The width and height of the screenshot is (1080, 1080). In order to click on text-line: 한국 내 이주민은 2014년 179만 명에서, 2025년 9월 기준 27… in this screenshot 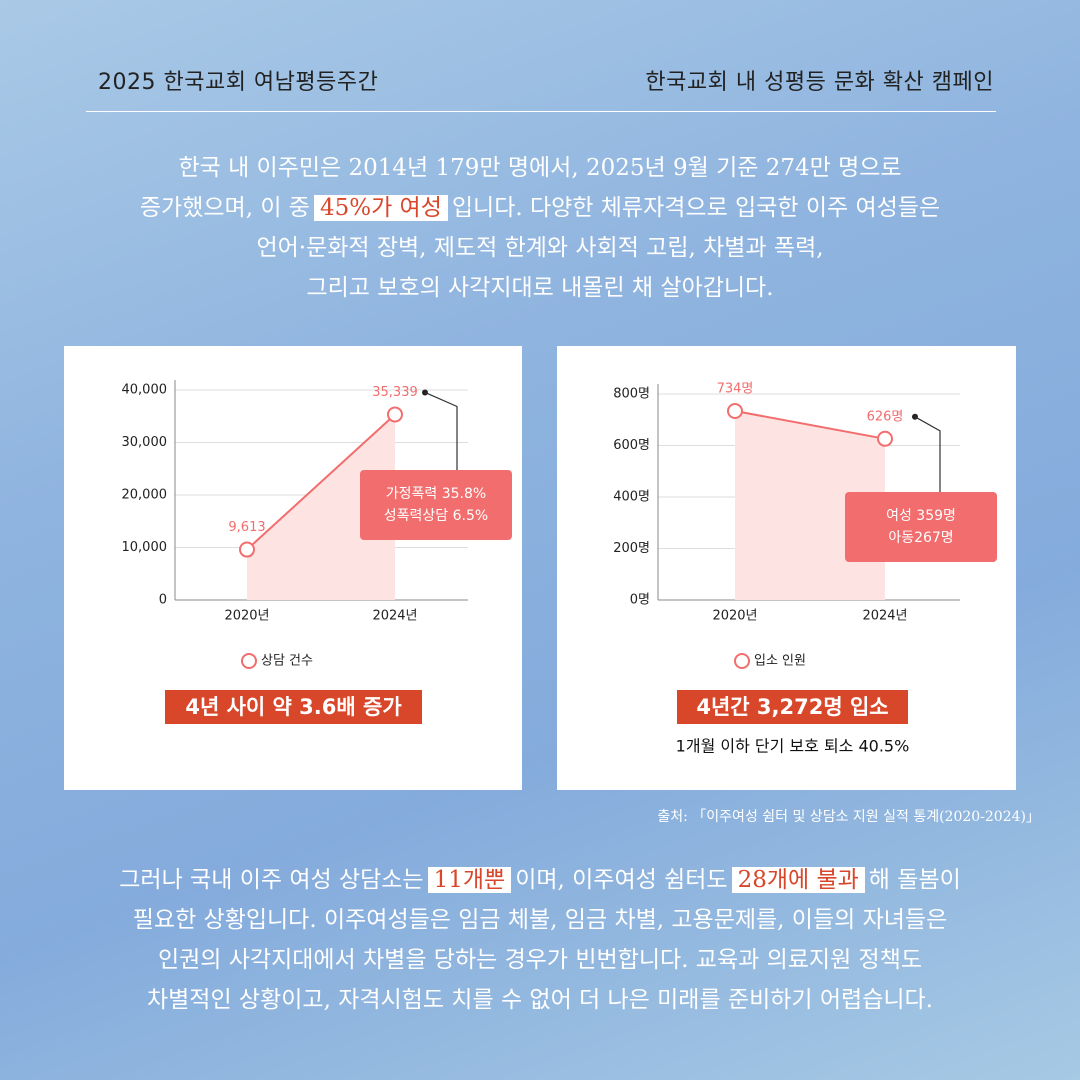, I will do `click(540, 168)`.